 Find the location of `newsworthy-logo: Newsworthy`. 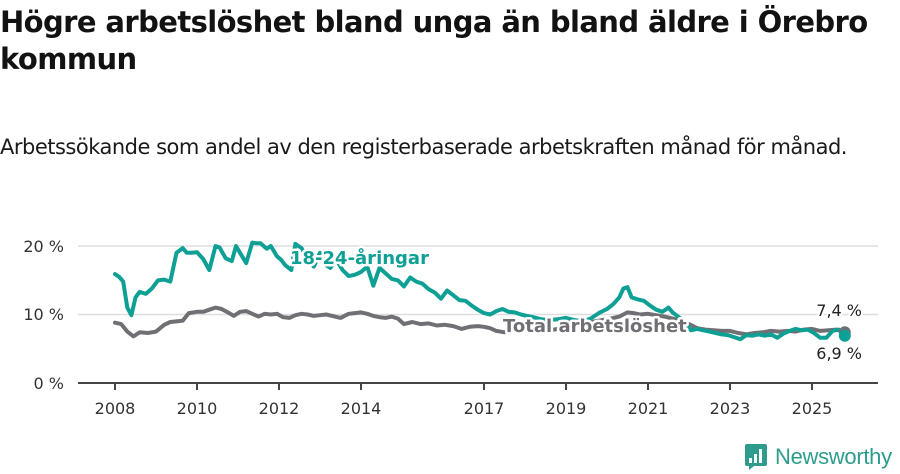

newsworthy-logo: Newsworthy is located at coordinates (818, 457).